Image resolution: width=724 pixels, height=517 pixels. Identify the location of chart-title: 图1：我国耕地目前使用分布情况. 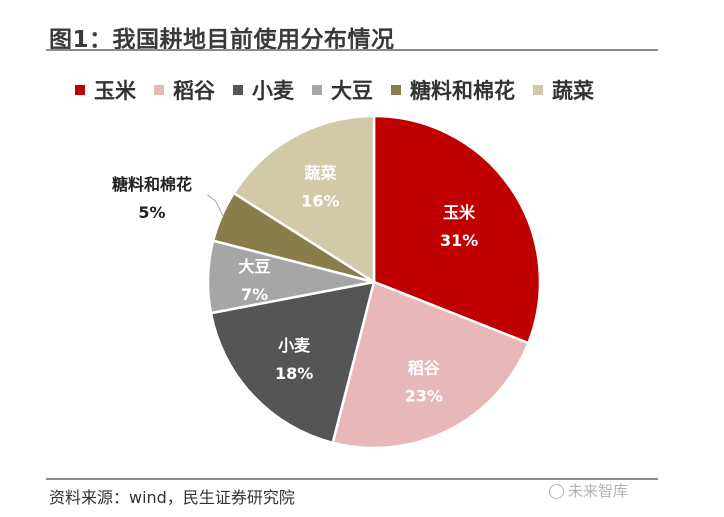
(222, 40).